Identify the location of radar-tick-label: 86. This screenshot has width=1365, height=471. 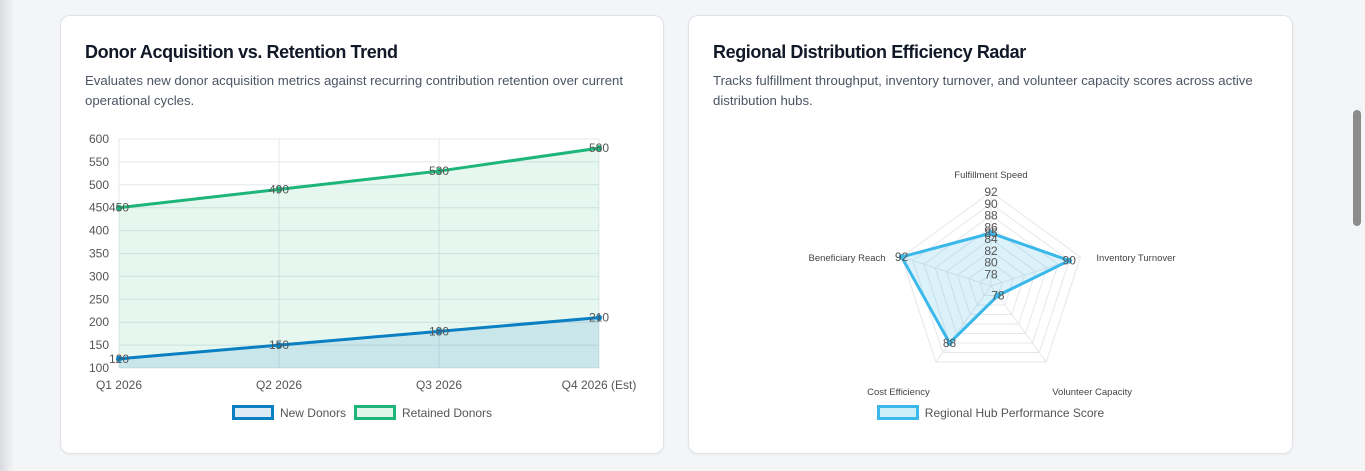
(991, 227).